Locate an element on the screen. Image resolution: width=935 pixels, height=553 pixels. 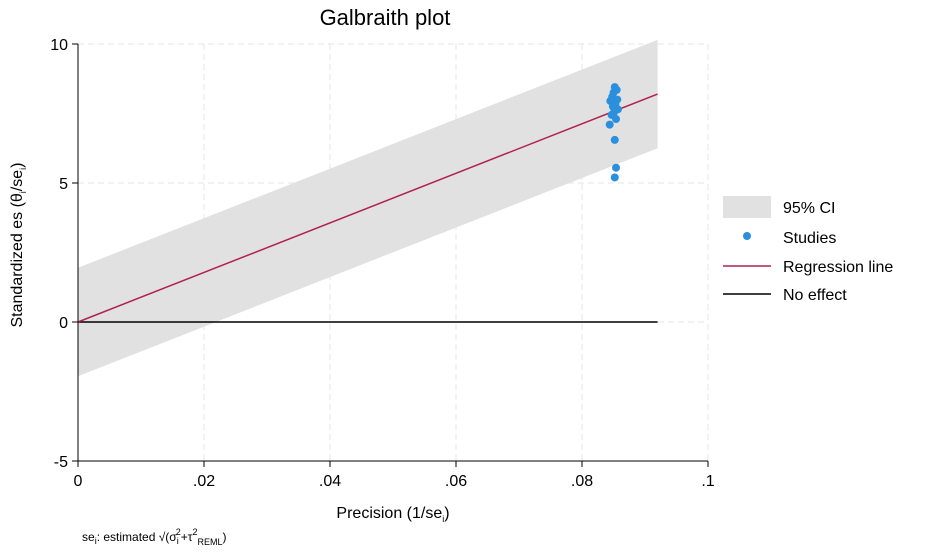
legend-label-1: Studies is located at coordinates (809, 238).